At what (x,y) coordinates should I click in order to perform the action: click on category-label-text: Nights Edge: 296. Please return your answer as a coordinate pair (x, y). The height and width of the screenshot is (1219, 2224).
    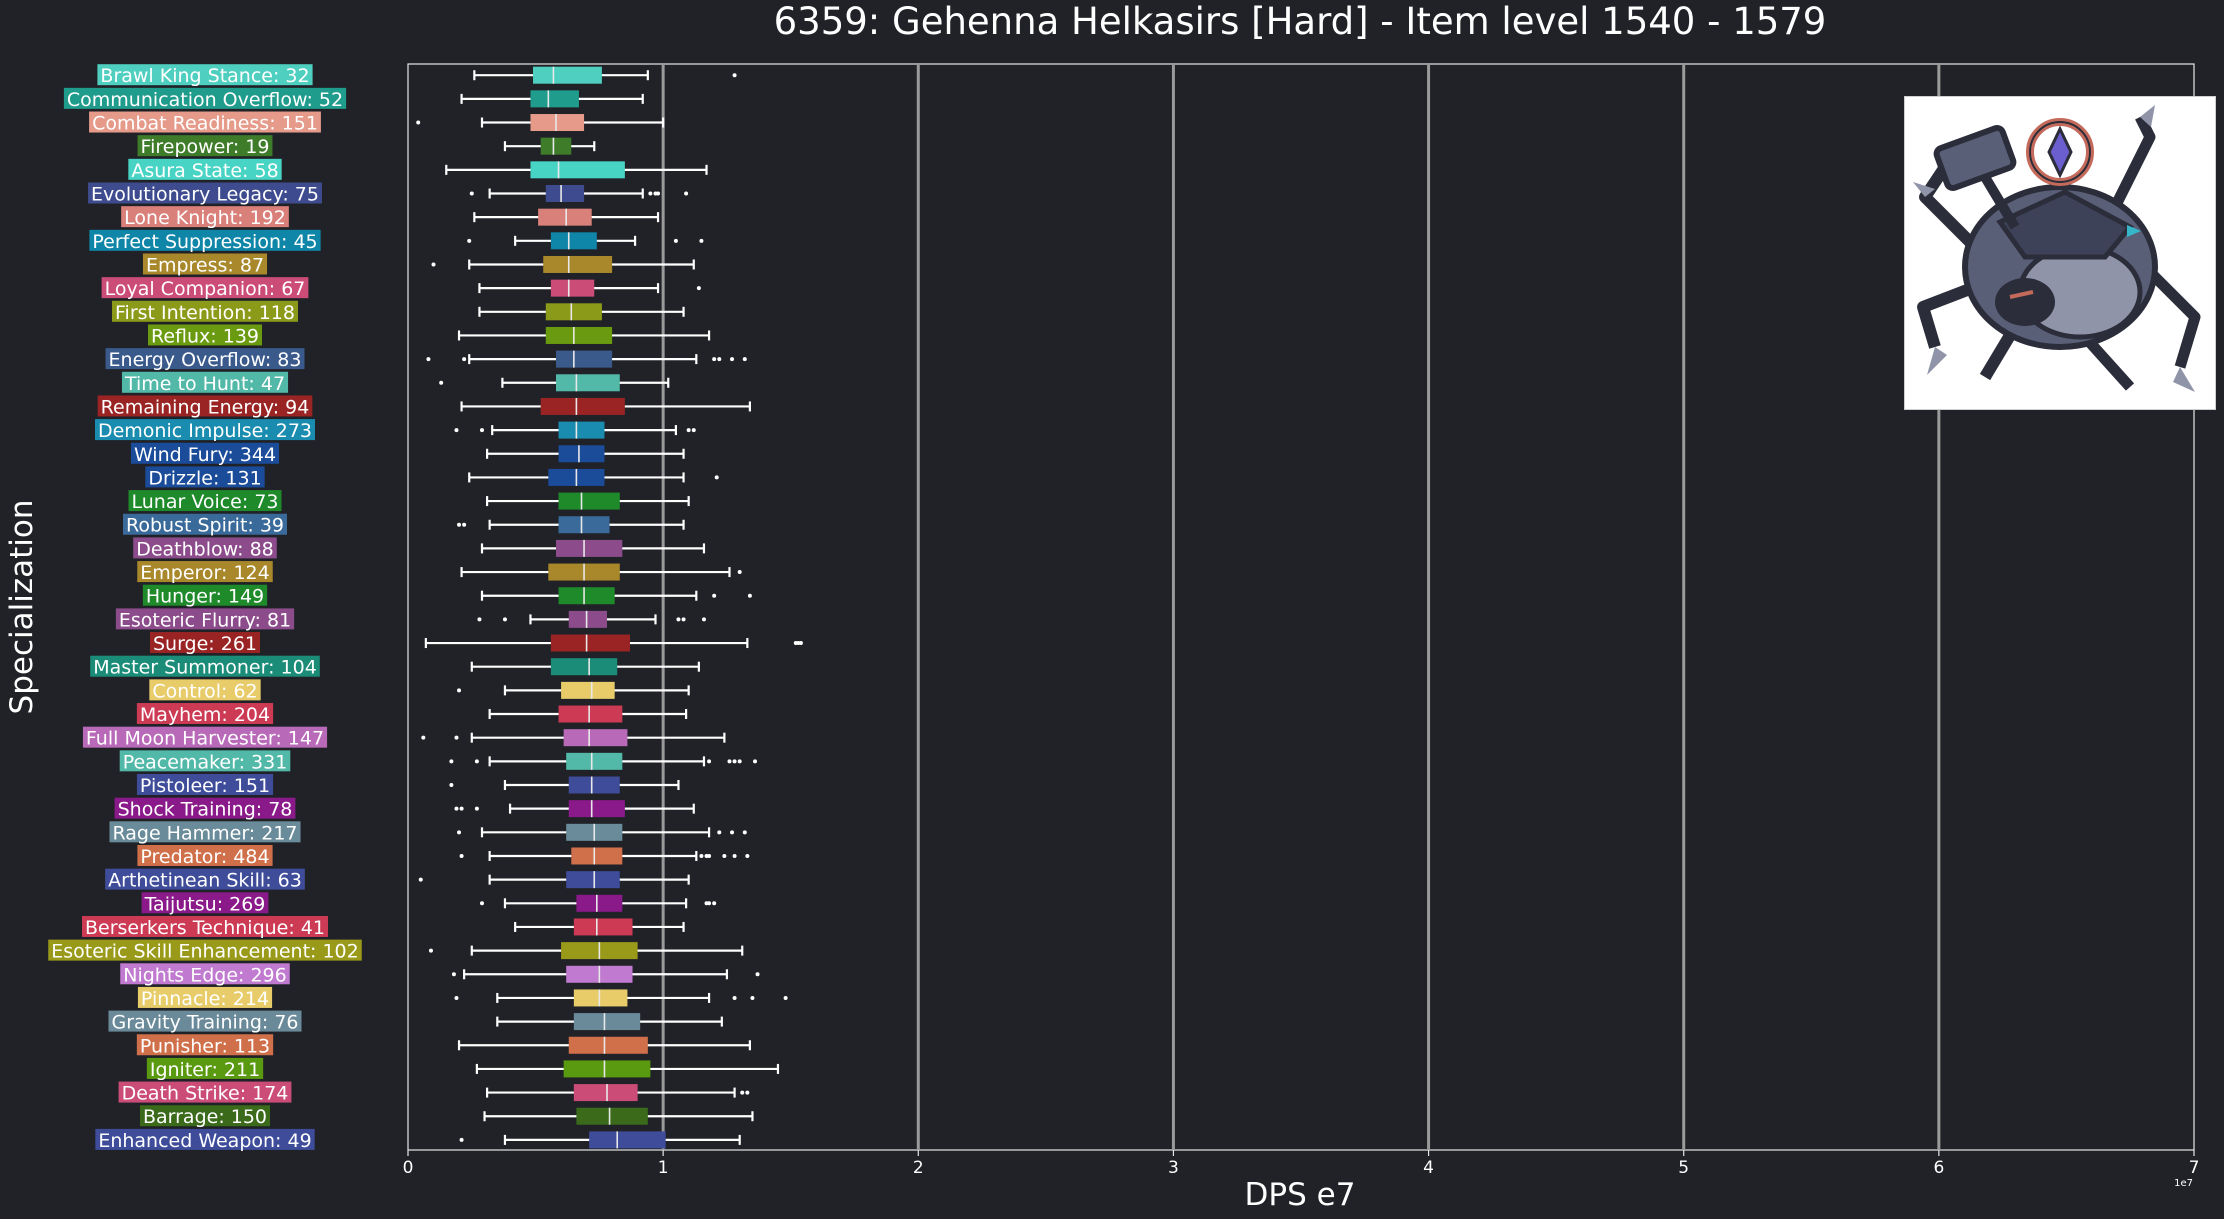
    Looking at the image, I should click on (205, 975).